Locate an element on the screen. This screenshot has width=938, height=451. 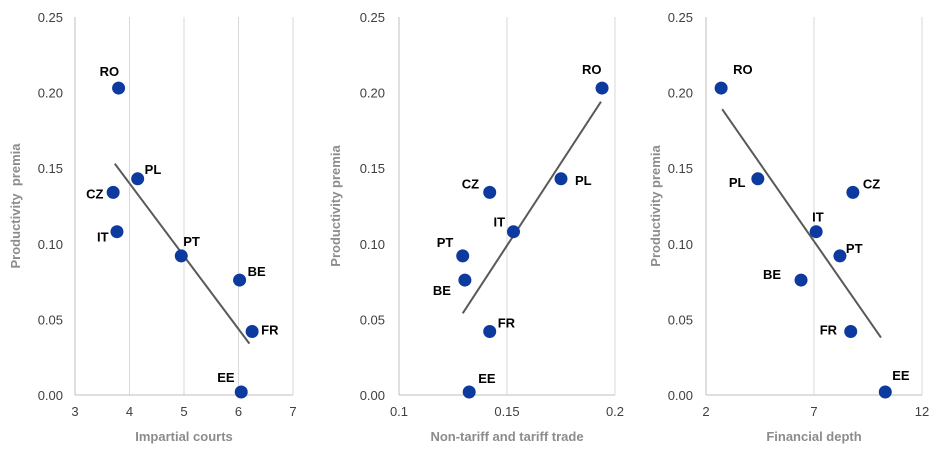
x-tick-label: 0.15 is located at coordinates (506, 411).